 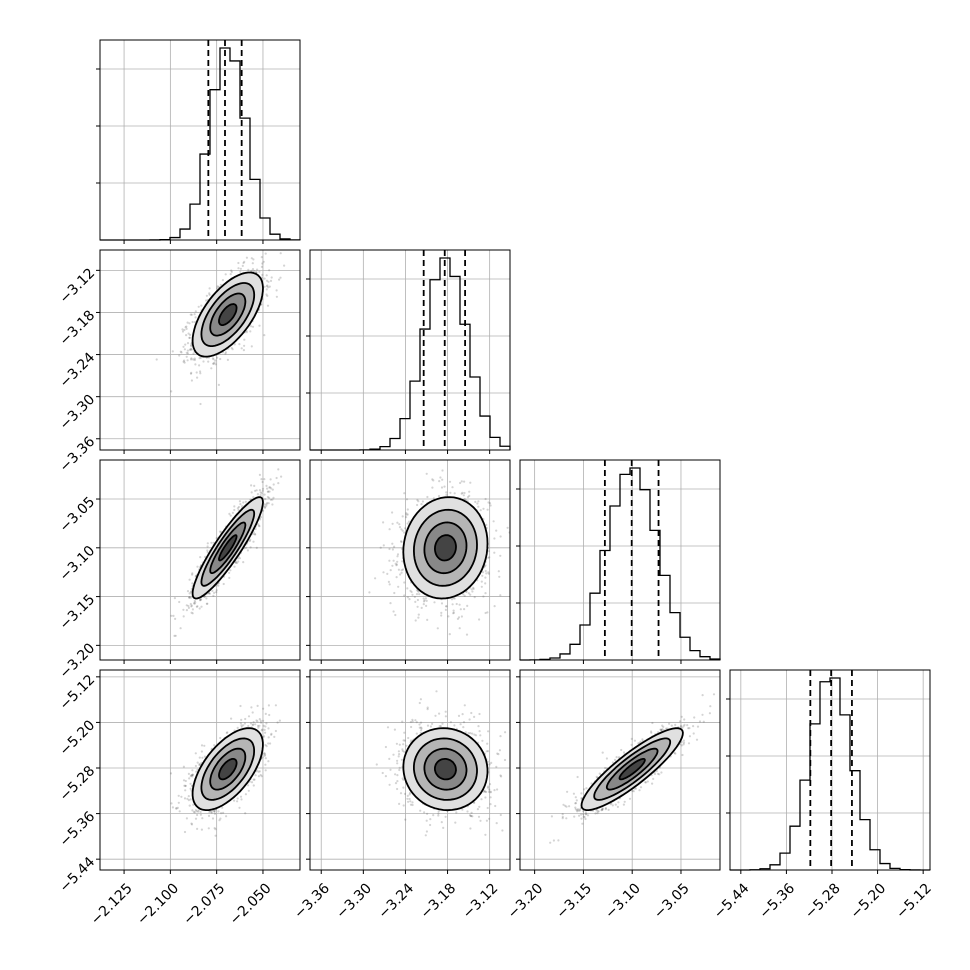 What do you see at coordinates (200, 144) in the screenshot?
I see `histogram-step-line` at bounding box center [200, 144].